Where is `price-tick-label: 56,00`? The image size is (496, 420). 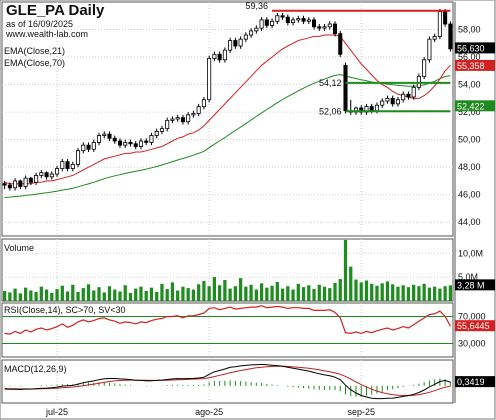
price-tick-label: 56,00 is located at coordinates (469, 57).